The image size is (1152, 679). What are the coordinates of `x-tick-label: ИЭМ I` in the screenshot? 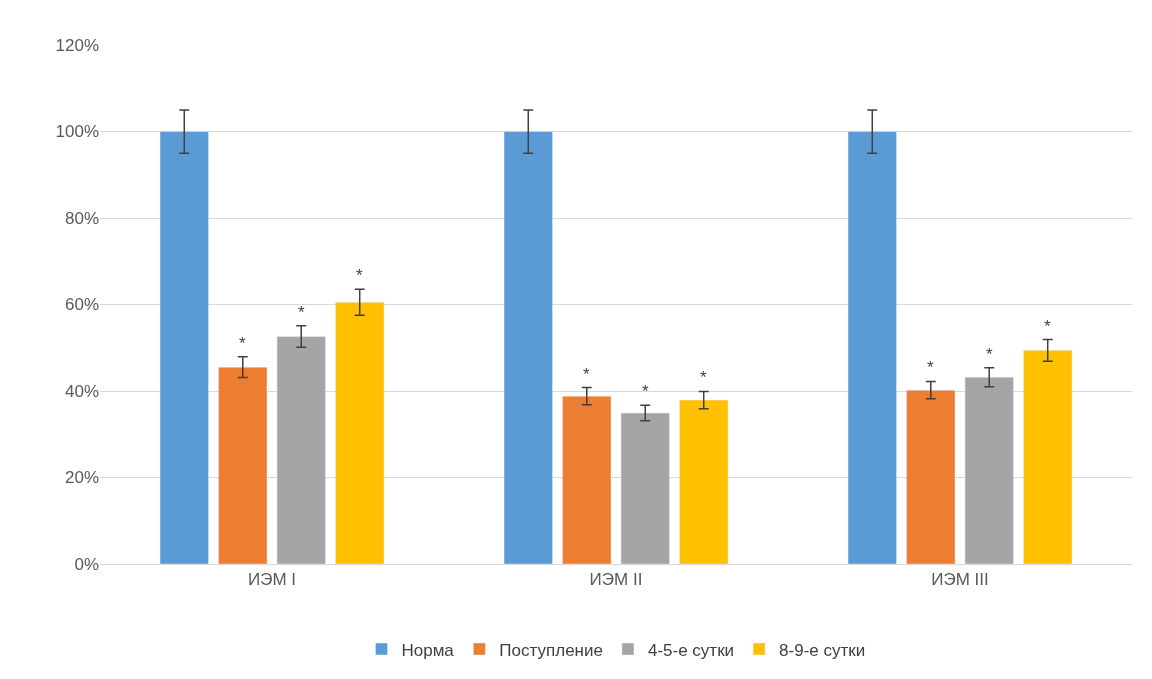 It's located at (272, 580).